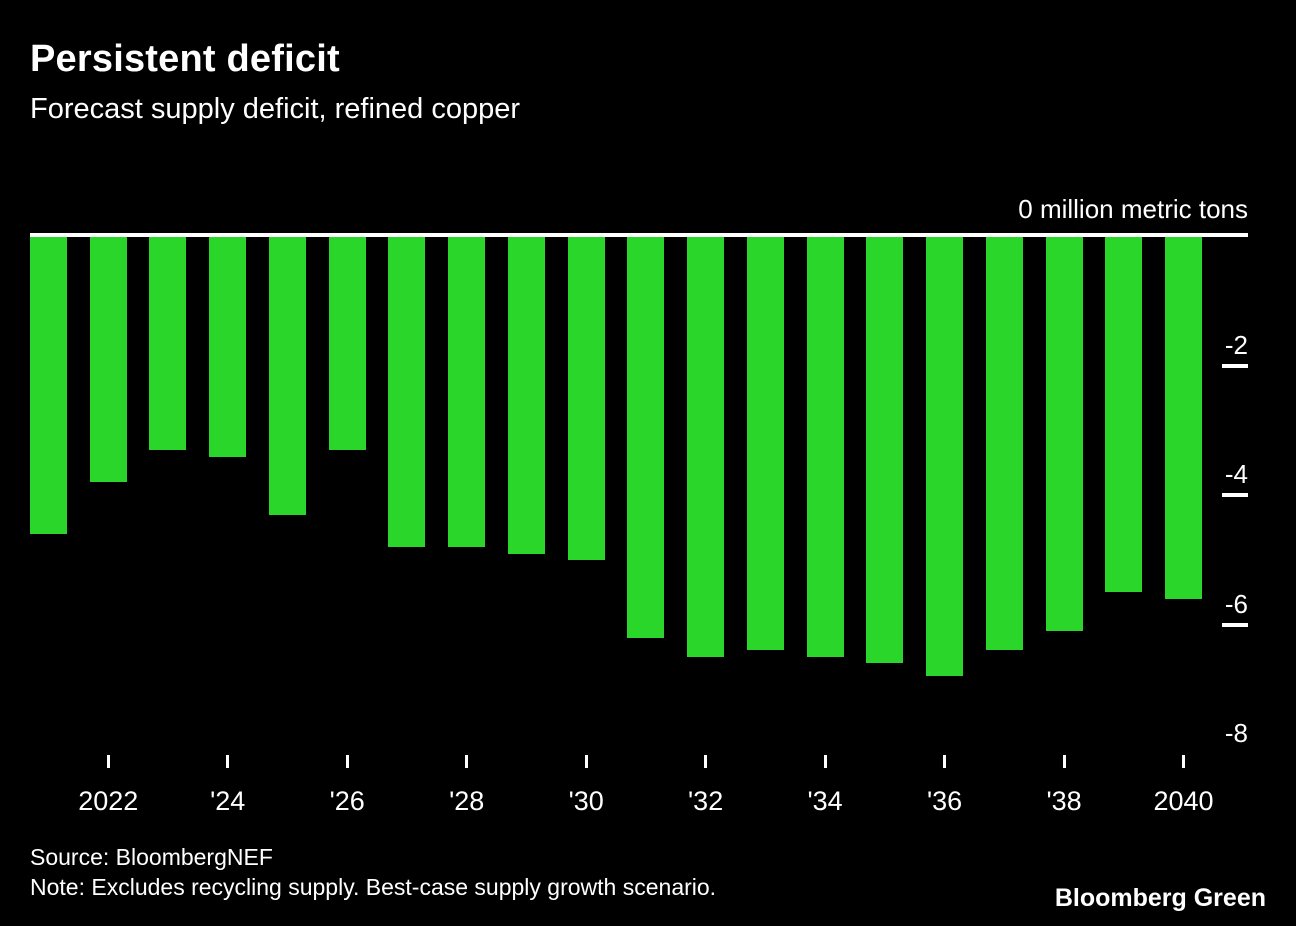 The image size is (1296, 926). Describe the element at coordinates (1184, 418) in the screenshot. I see `bar-2040` at that location.